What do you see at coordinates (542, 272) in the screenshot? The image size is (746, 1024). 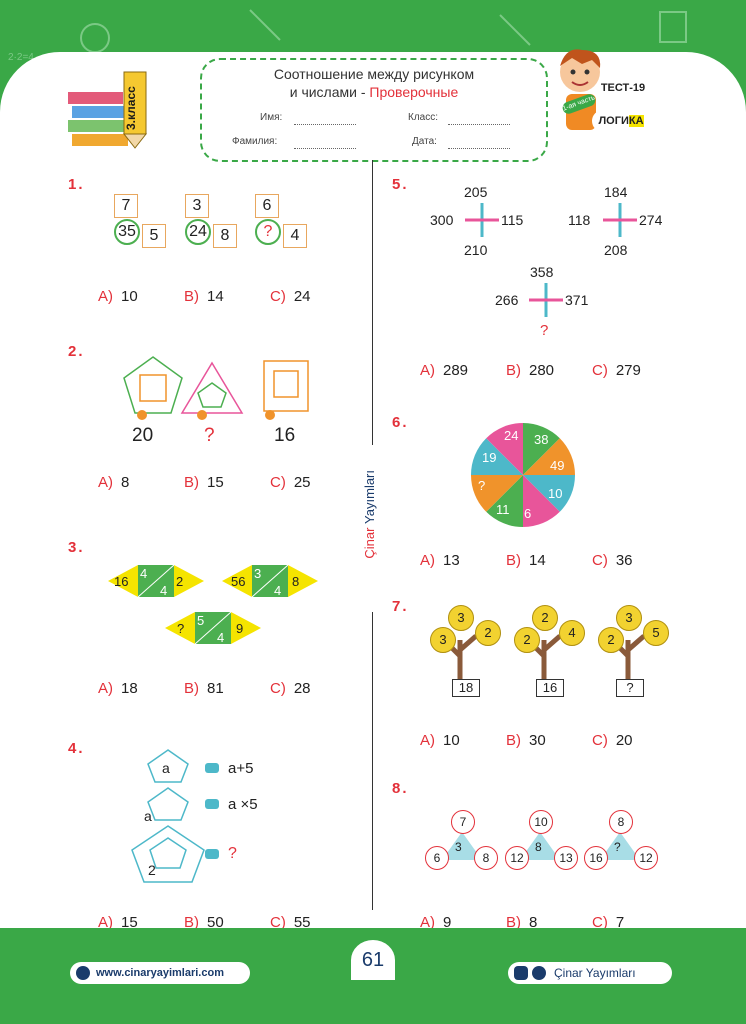 I see `q5-c3-top: 358` at bounding box center [542, 272].